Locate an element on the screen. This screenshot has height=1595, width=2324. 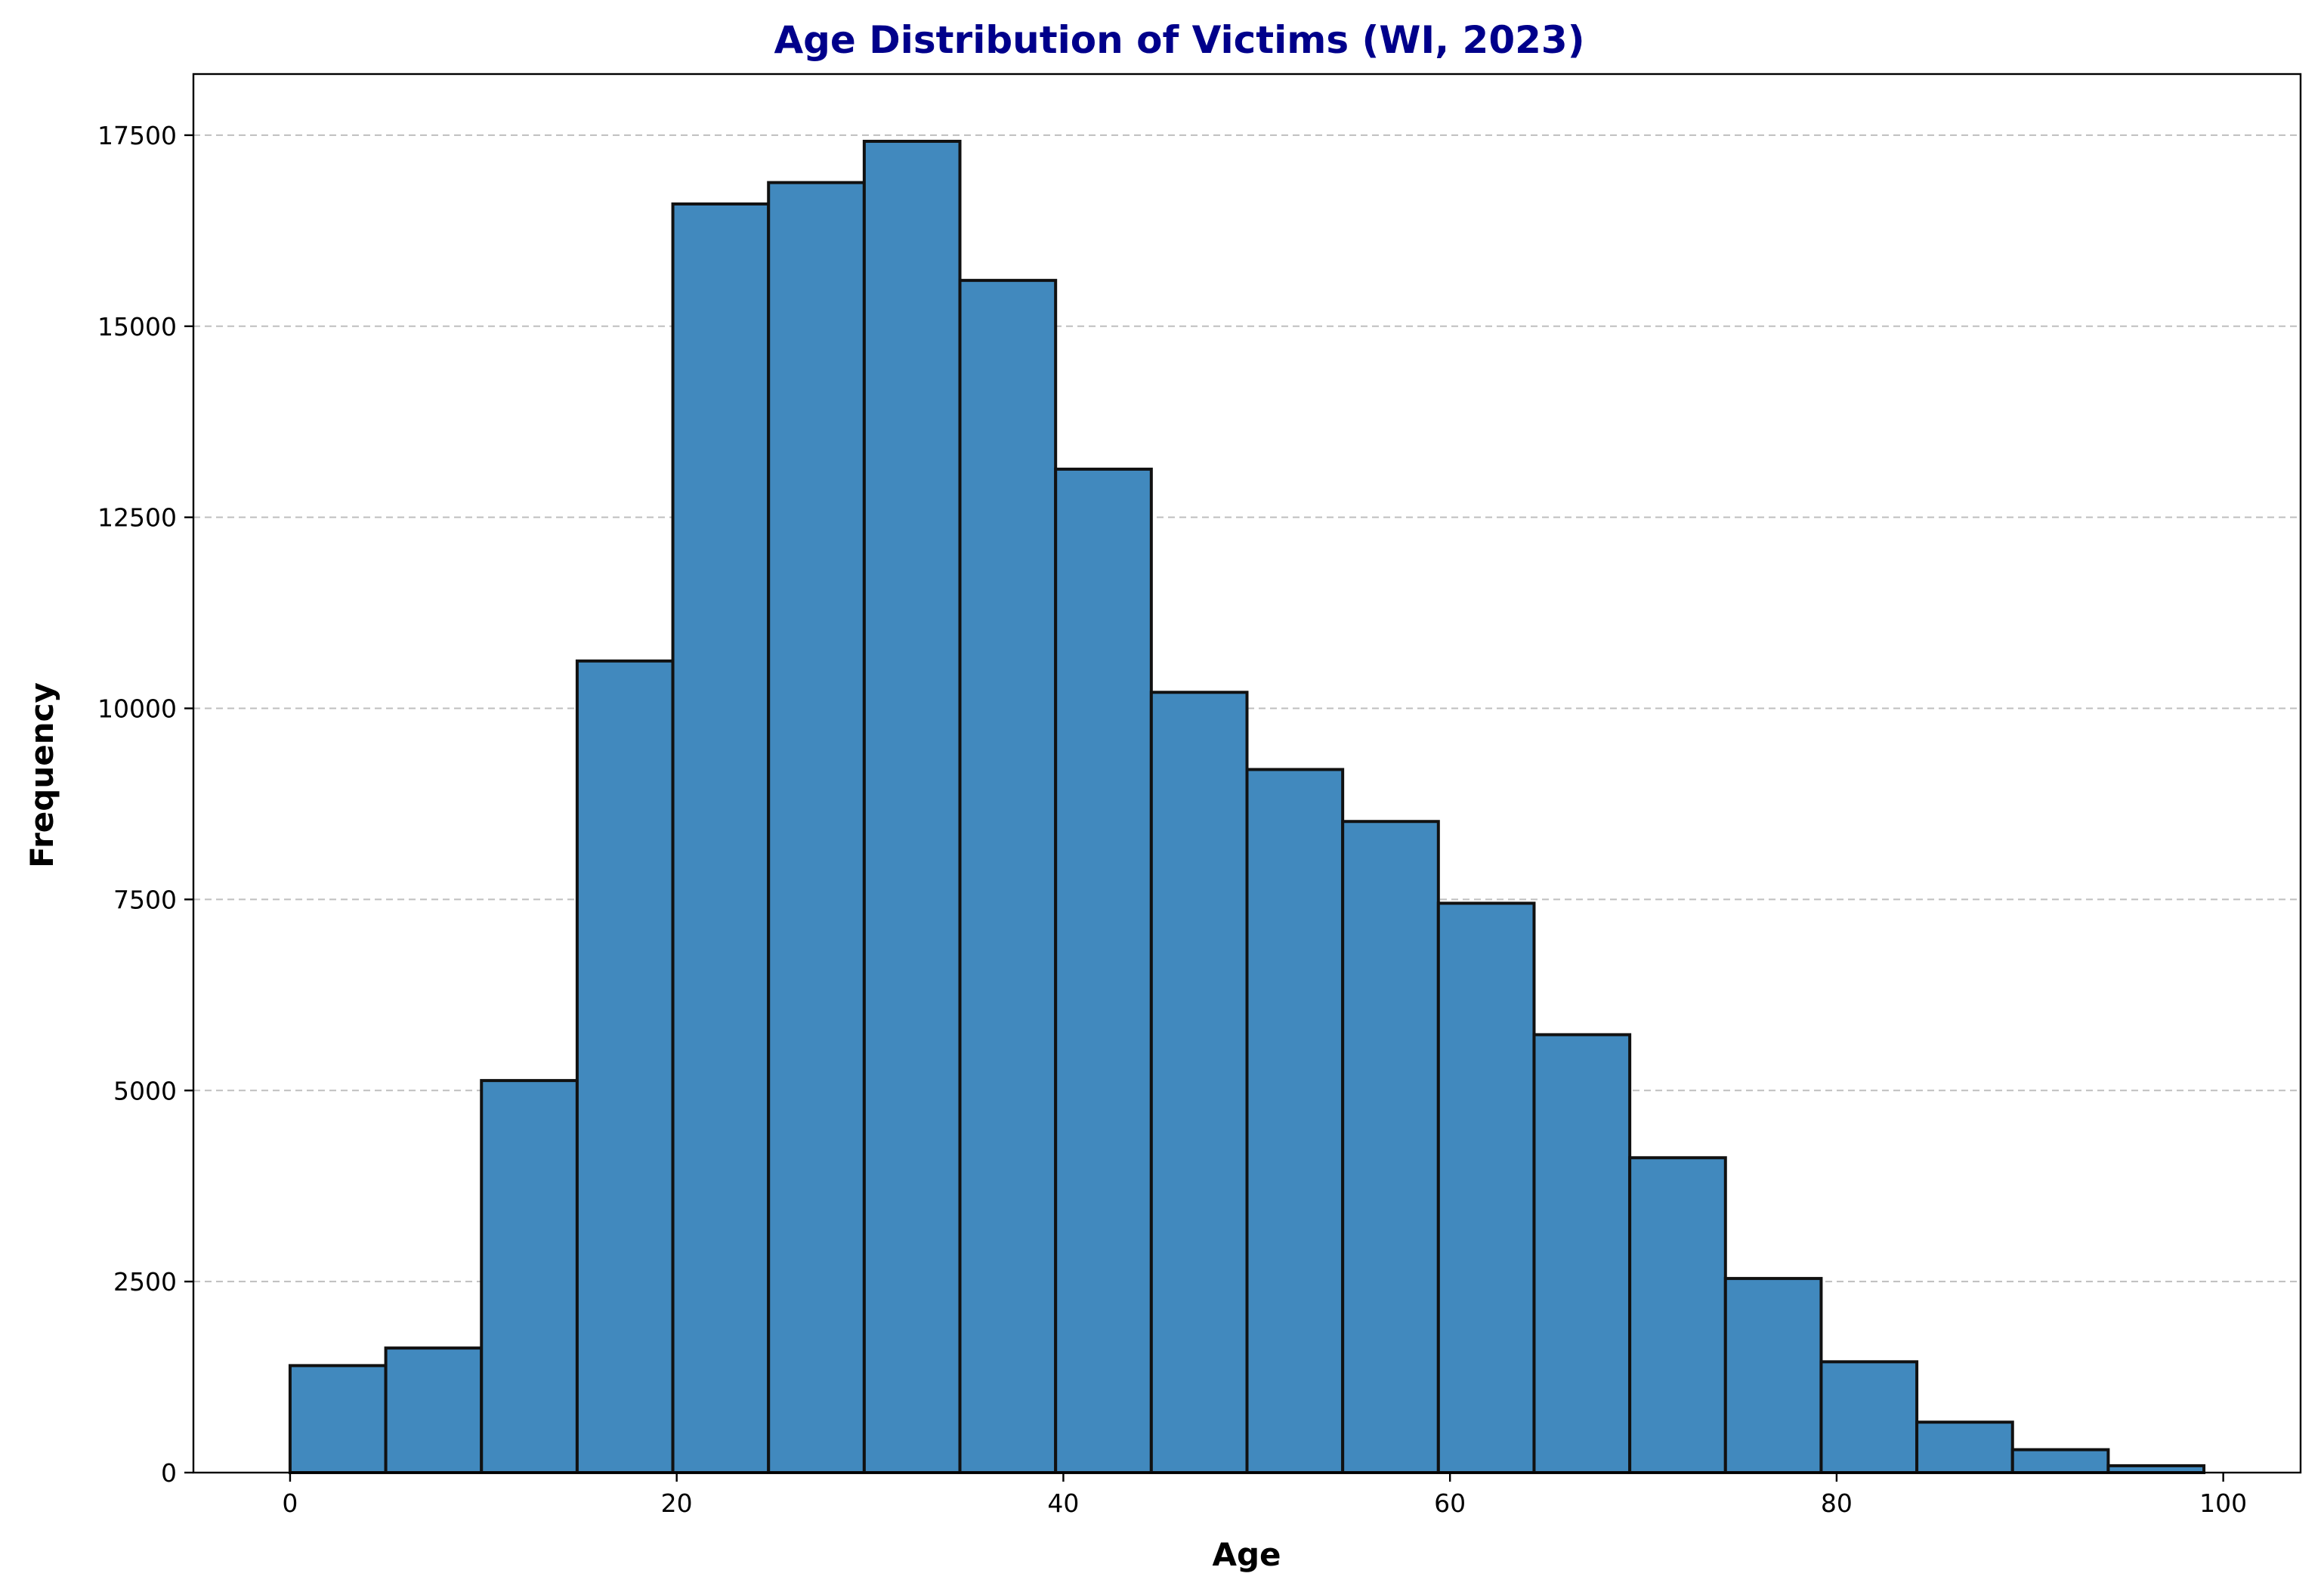
y-tick-label-7: 17500 is located at coordinates (137, 135).